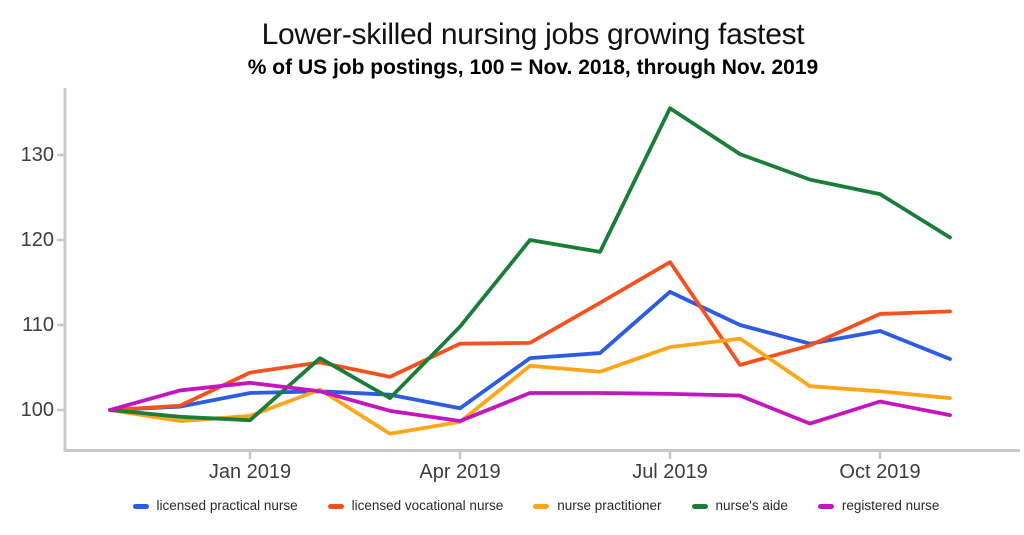 This screenshot has height=535, width=1024. Describe the element at coordinates (530, 403) in the screenshot. I see `series-line-registered-nurse` at that location.